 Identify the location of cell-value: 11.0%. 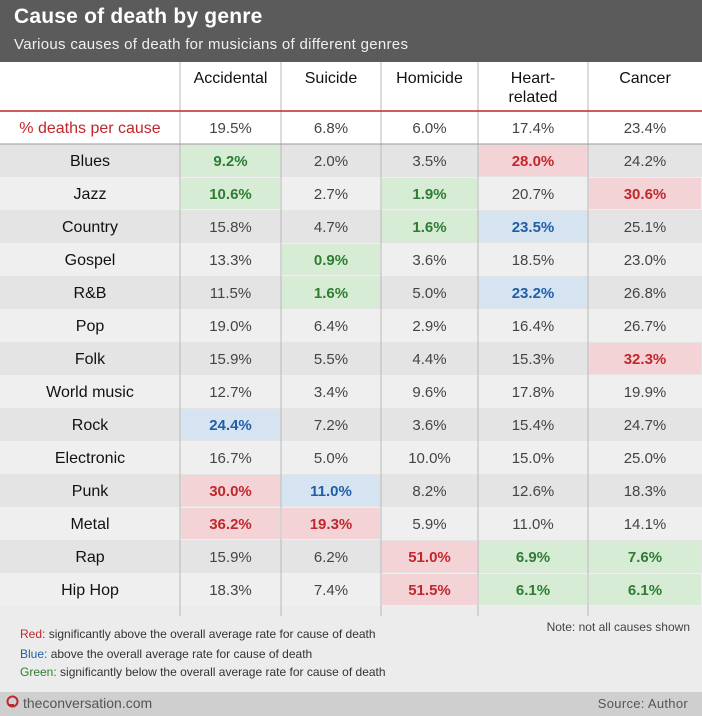
(532, 524).